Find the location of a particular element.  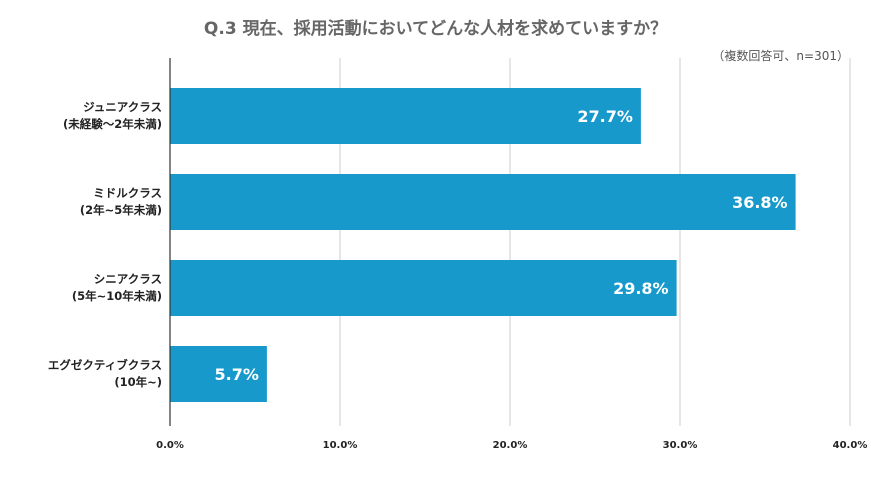

data-label: 5.7% is located at coordinates (237, 374).